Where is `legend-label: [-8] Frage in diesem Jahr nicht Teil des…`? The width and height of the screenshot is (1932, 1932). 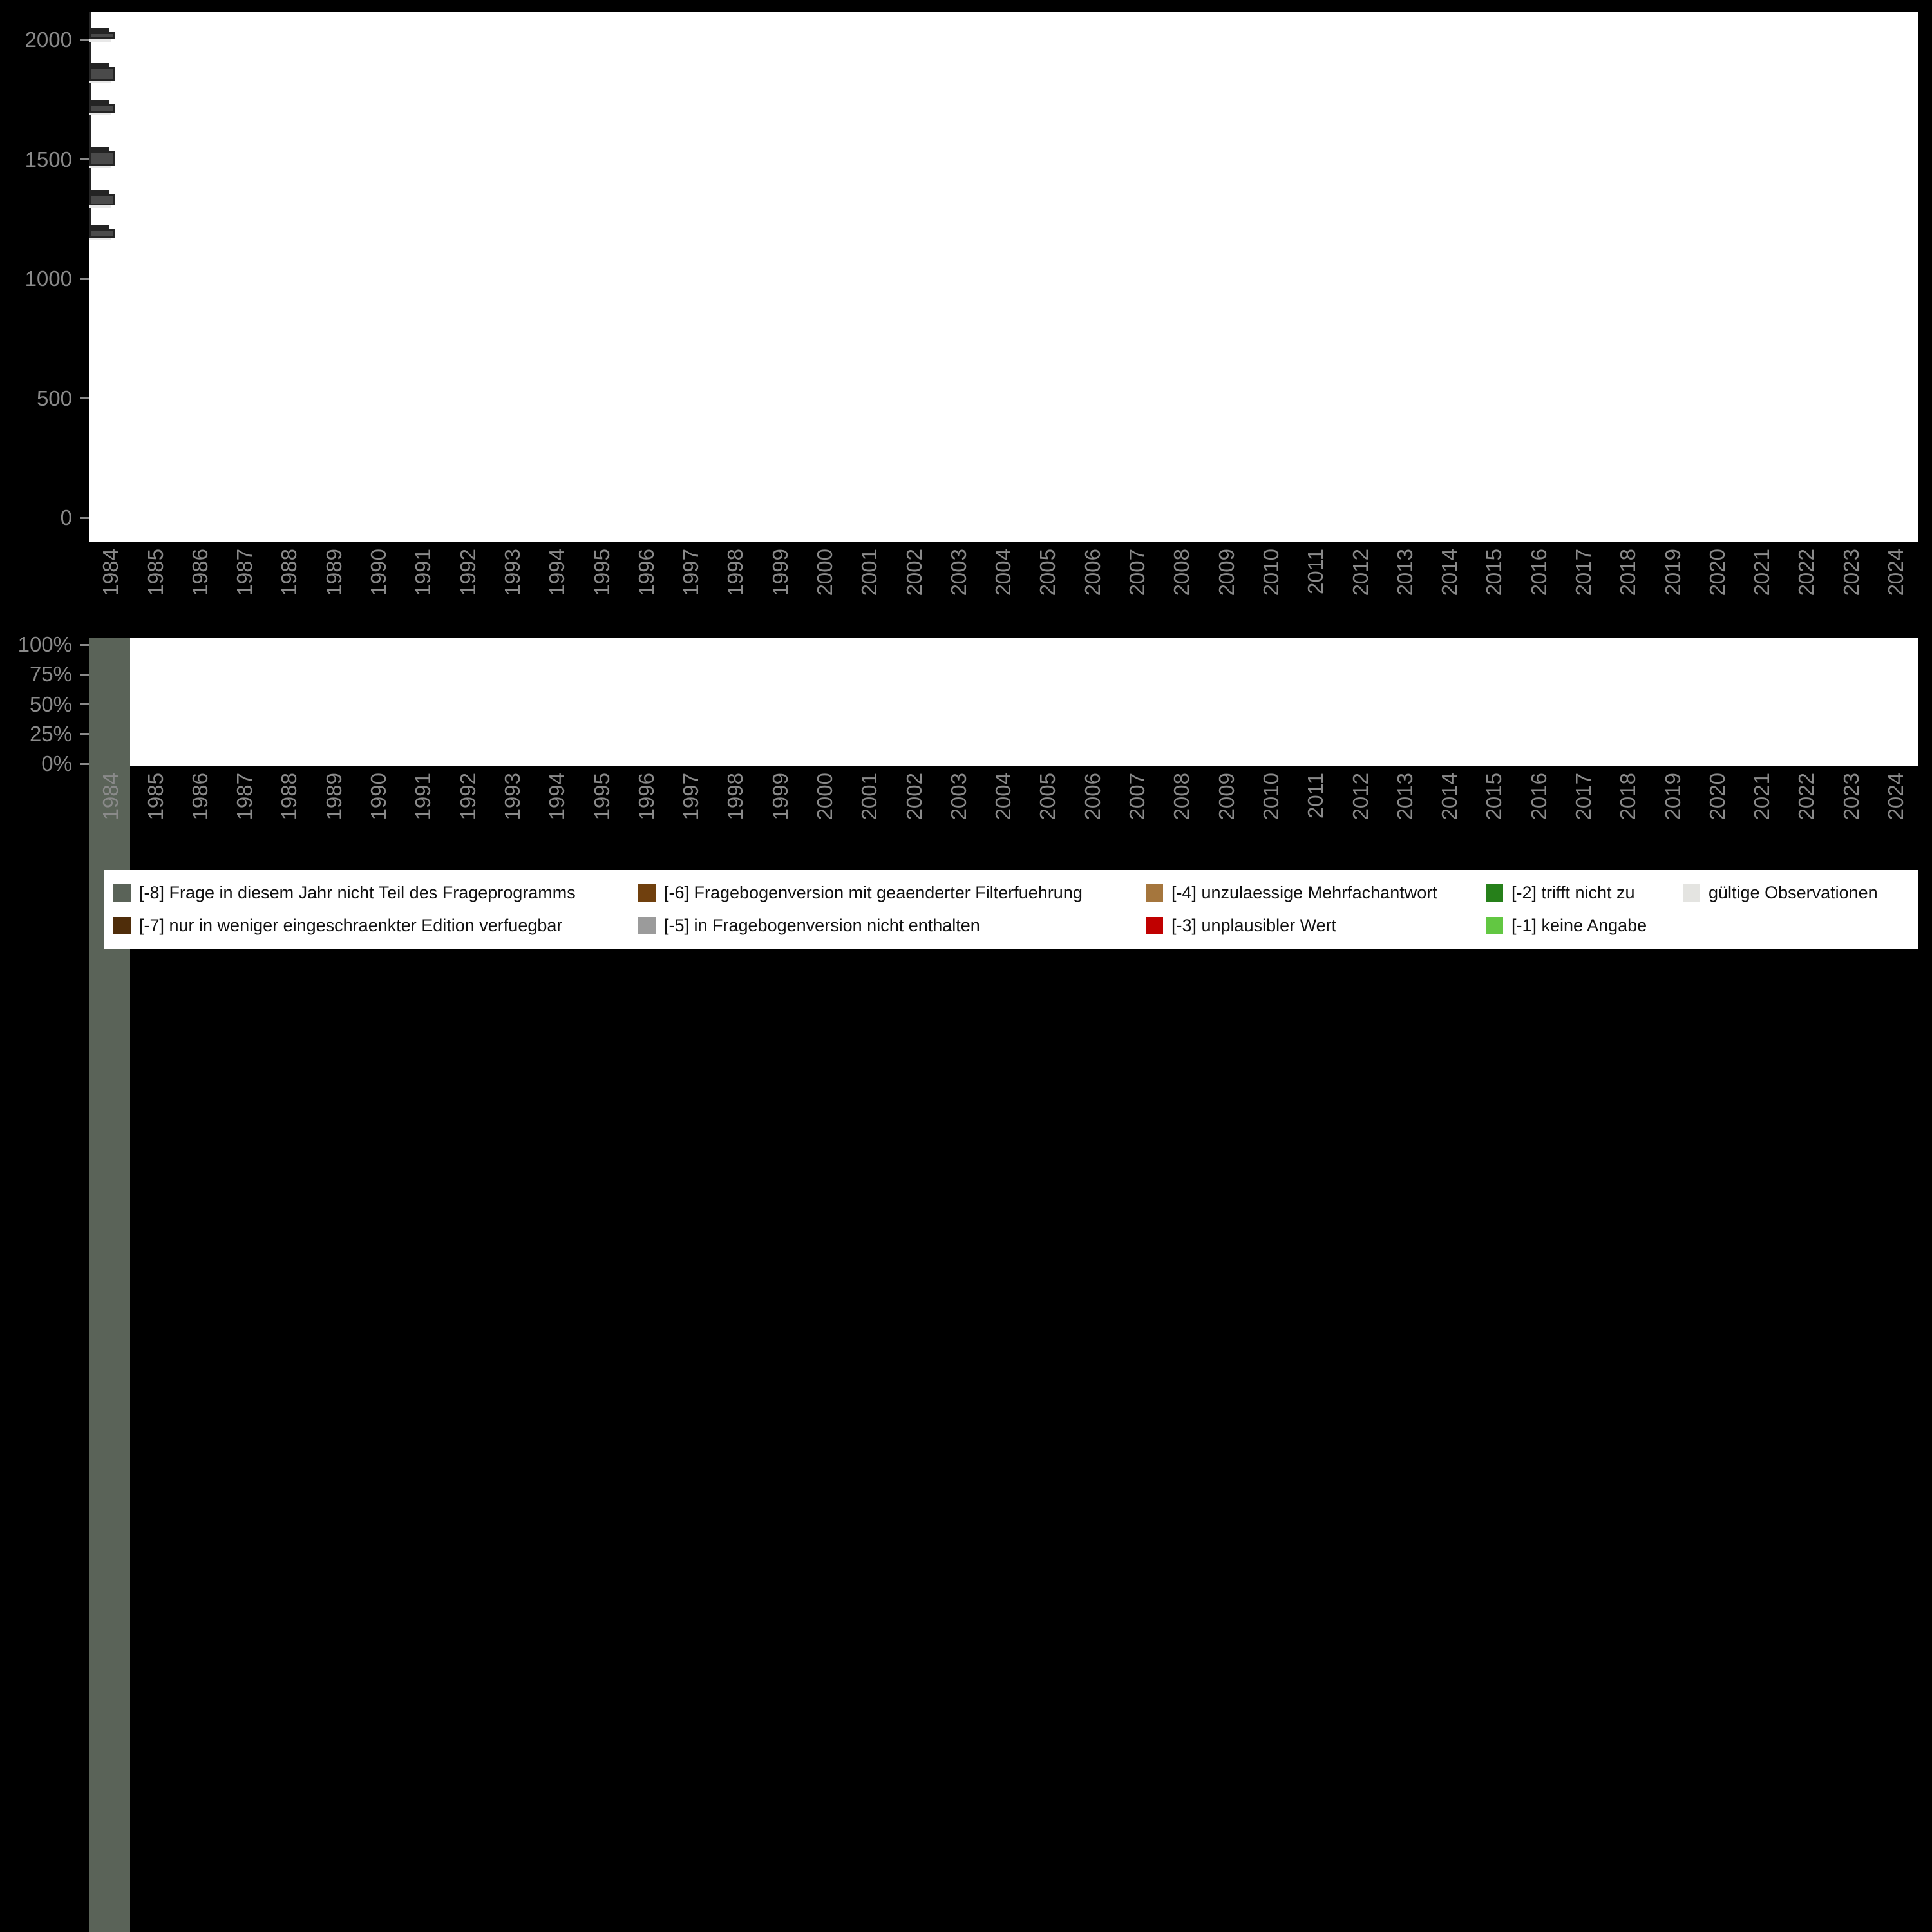
legend-label: [-8] Frage in diesem Jahr nicht Teil des… is located at coordinates (357, 892).